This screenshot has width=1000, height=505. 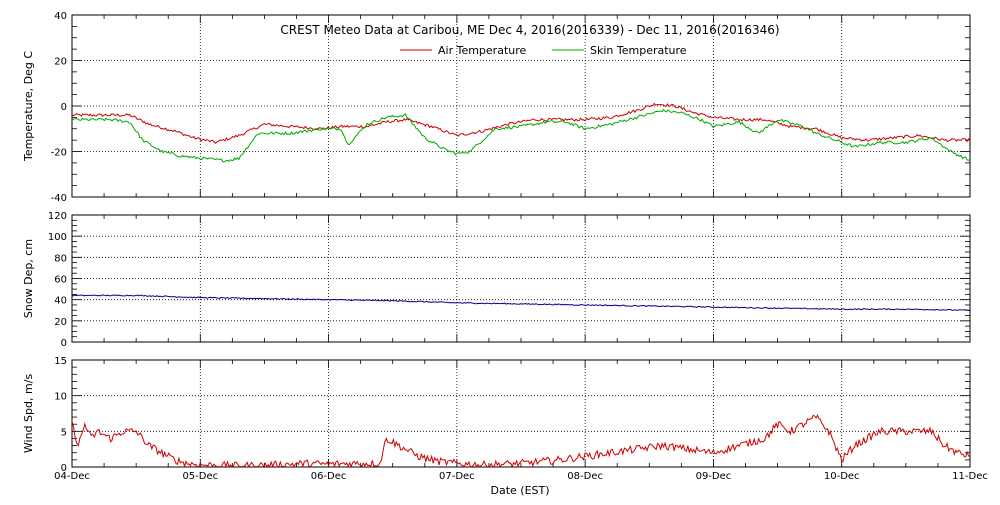 I want to click on x-tick-label: 06-Dec, so click(x=329, y=476).